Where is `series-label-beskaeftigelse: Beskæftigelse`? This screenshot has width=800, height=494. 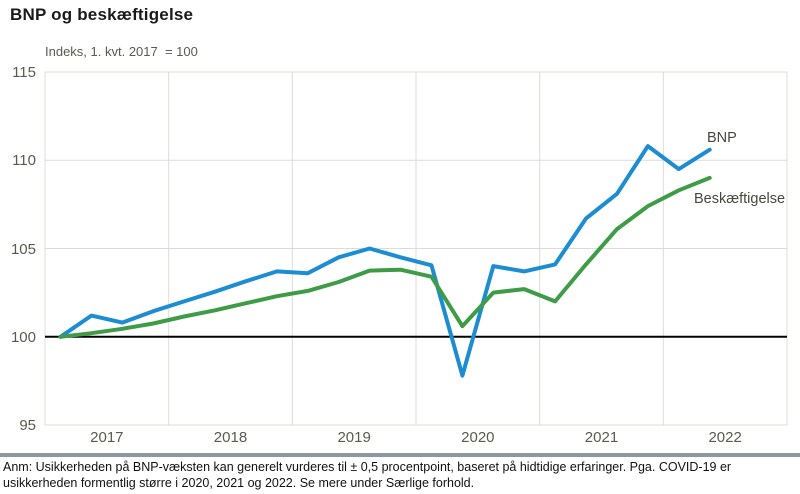 series-label-beskaeftigelse: Beskæftigelse is located at coordinates (740, 199).